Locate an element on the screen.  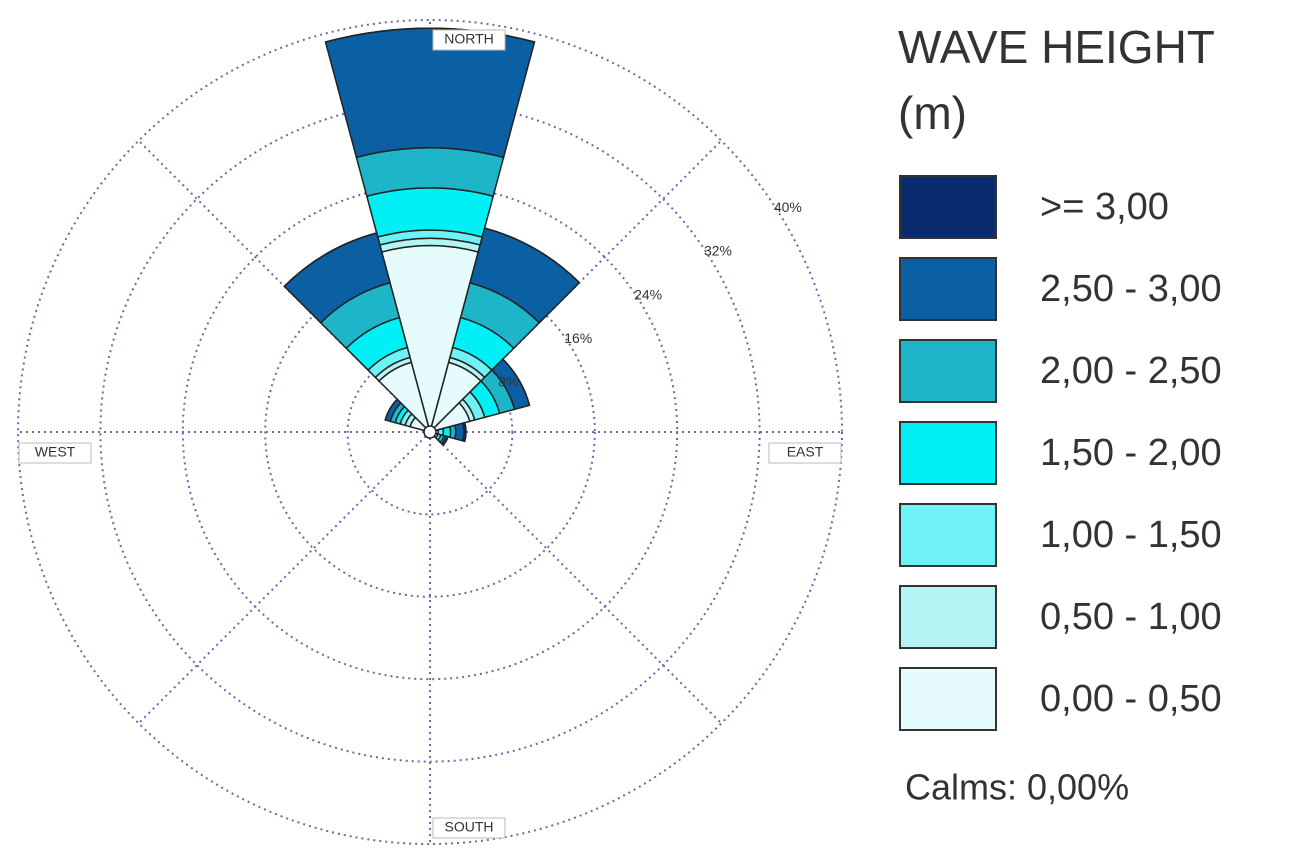
legend-label: 2,50 - 3,00 is located at coordinates (1131, 289).